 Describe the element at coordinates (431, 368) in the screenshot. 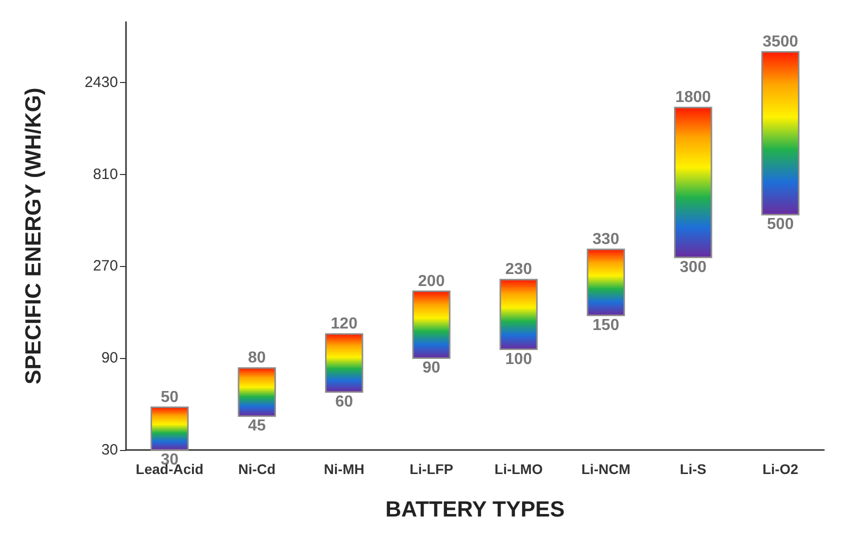

I see `annotation: 90` at that location.